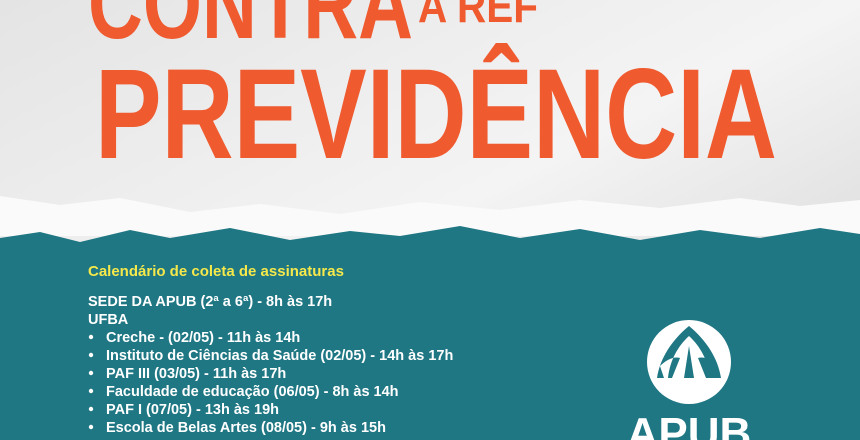  Describe the element at coordinates (216, 271) in the screenshot. I see `calendar-heading: Calendário de coleta de assinaturas` at that location.